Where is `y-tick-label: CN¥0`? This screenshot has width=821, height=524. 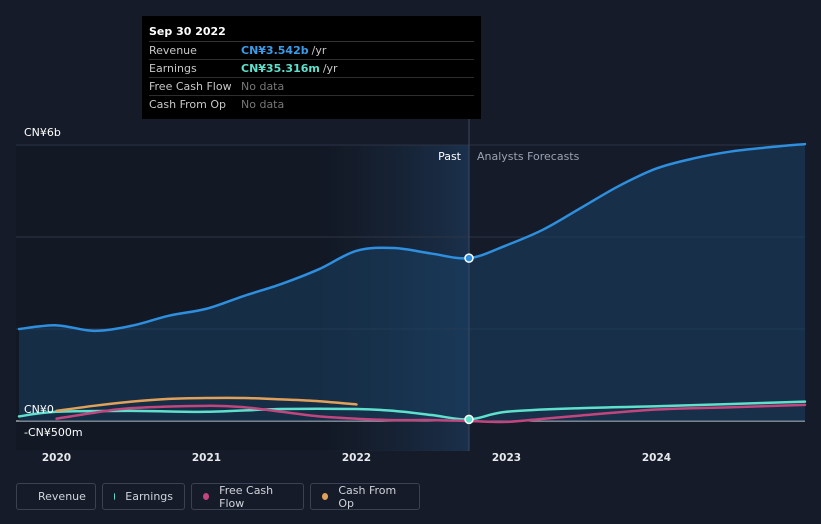 y-tick-label: CN¥0 is located at coordinates (39, 409).